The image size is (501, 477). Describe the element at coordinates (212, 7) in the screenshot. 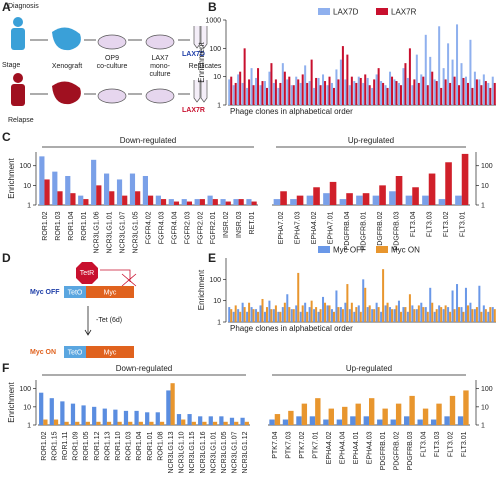

I see `panel-label: B` at that location.